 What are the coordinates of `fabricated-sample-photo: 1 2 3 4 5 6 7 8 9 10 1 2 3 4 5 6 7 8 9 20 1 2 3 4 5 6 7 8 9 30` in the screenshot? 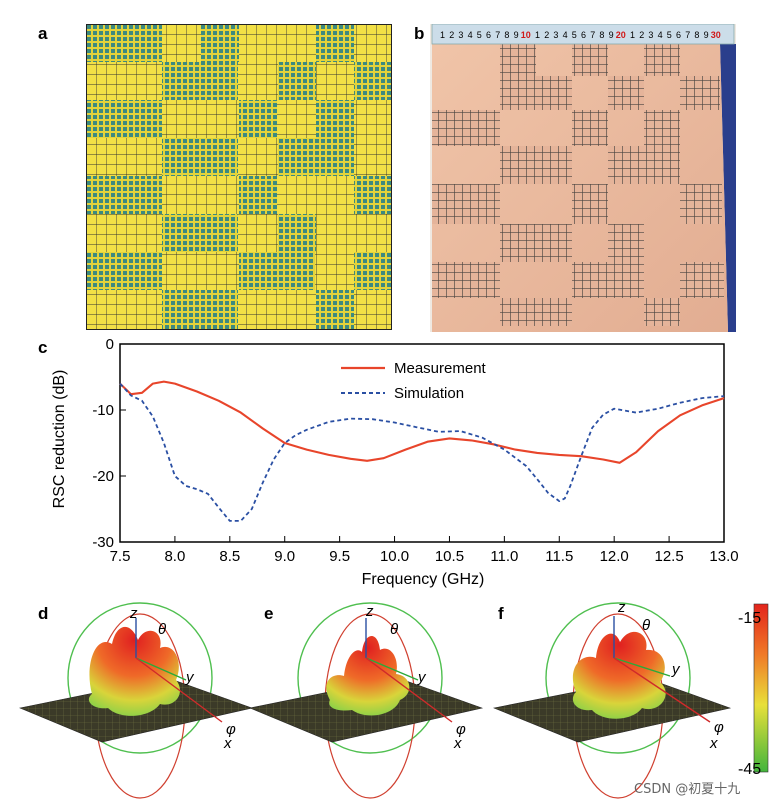 It's located at (583, 178).